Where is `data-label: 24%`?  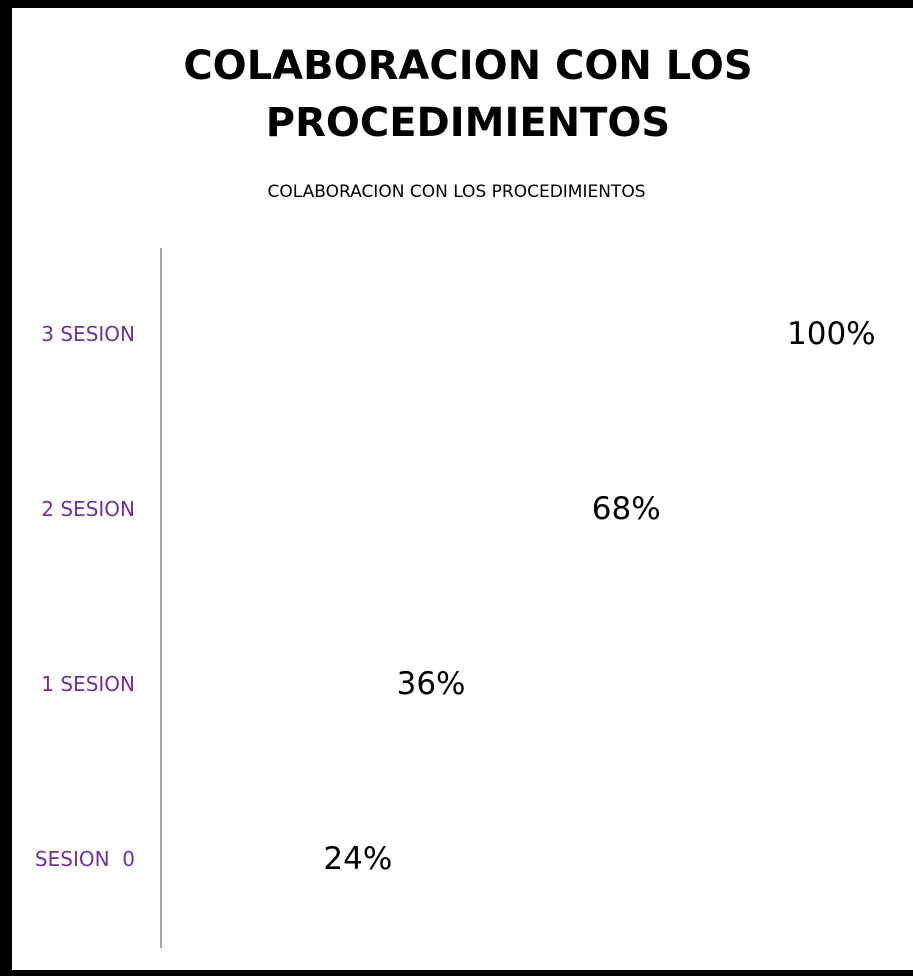 data-label: 24% is located at coordinates (357, 859).